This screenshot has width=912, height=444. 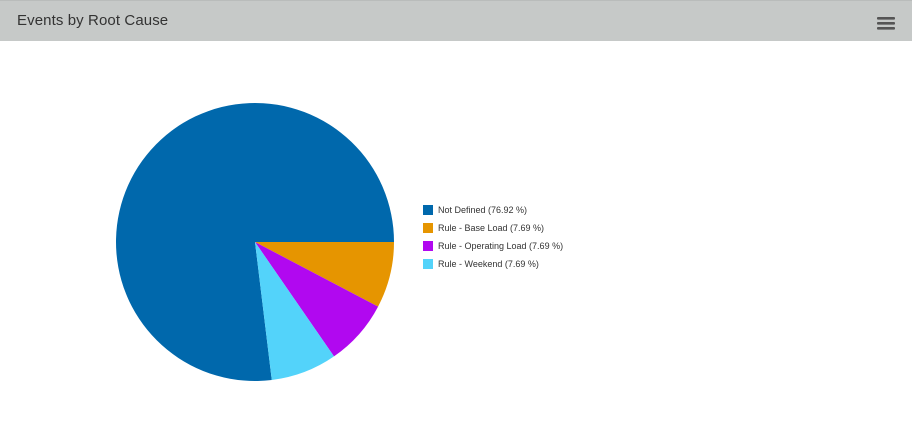 I want to click on legend-label: Rule - Operating Load (7.69 %), so click(x=501, y=246).